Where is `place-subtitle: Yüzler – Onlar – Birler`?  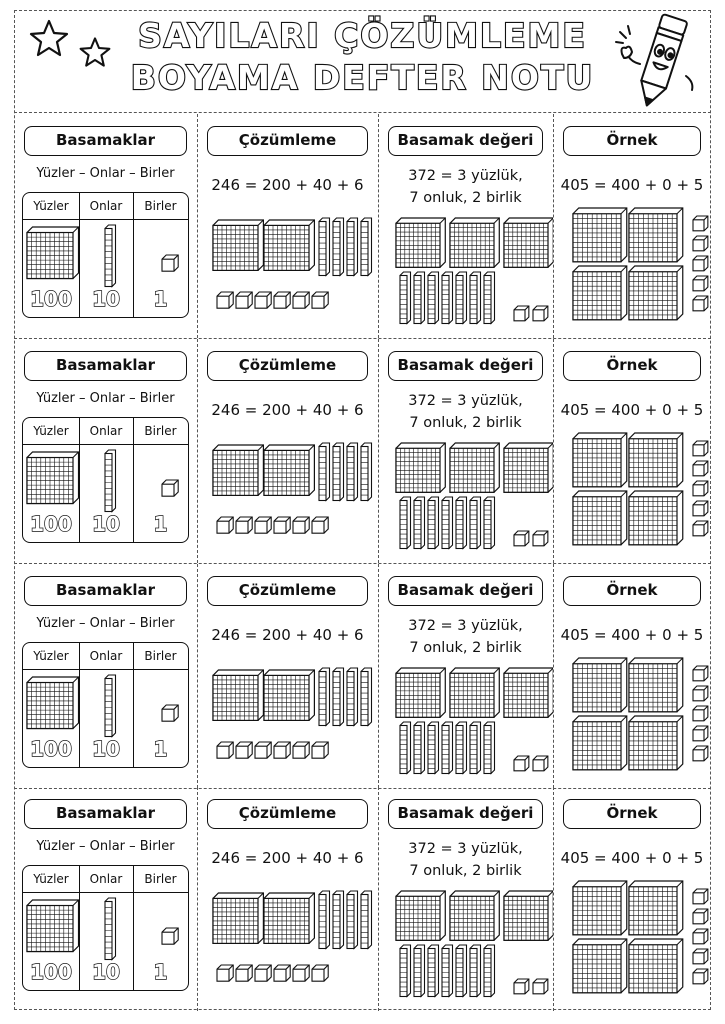 place-subtitle: Yüzler – Onlar – Birler is located at coordinates (105, 846).